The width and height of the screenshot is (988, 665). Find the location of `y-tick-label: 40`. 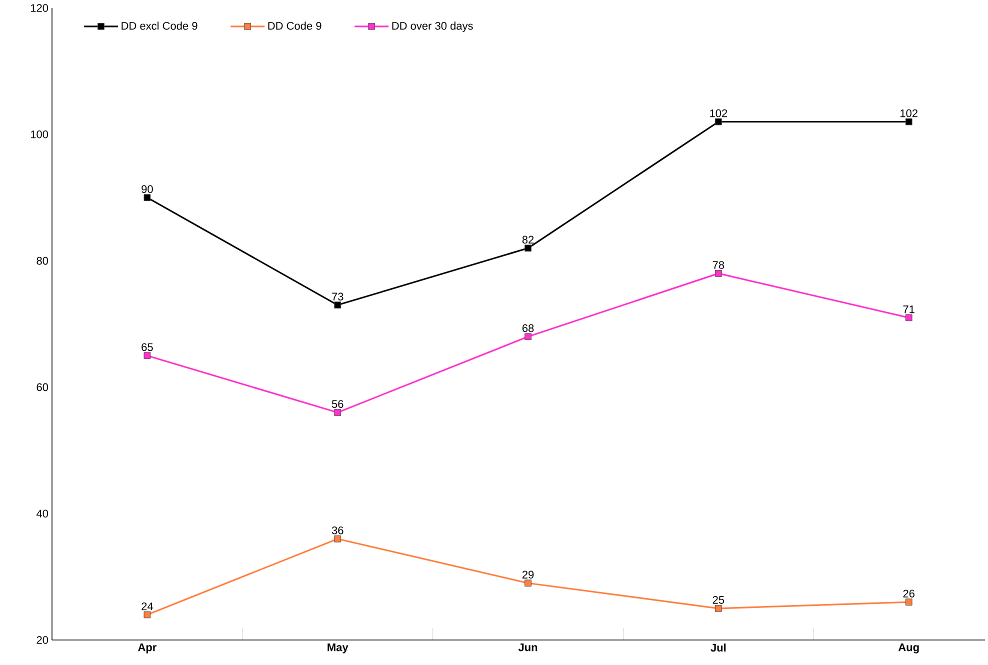

y-tick-label: 40 is located at coordinates (42, 514).